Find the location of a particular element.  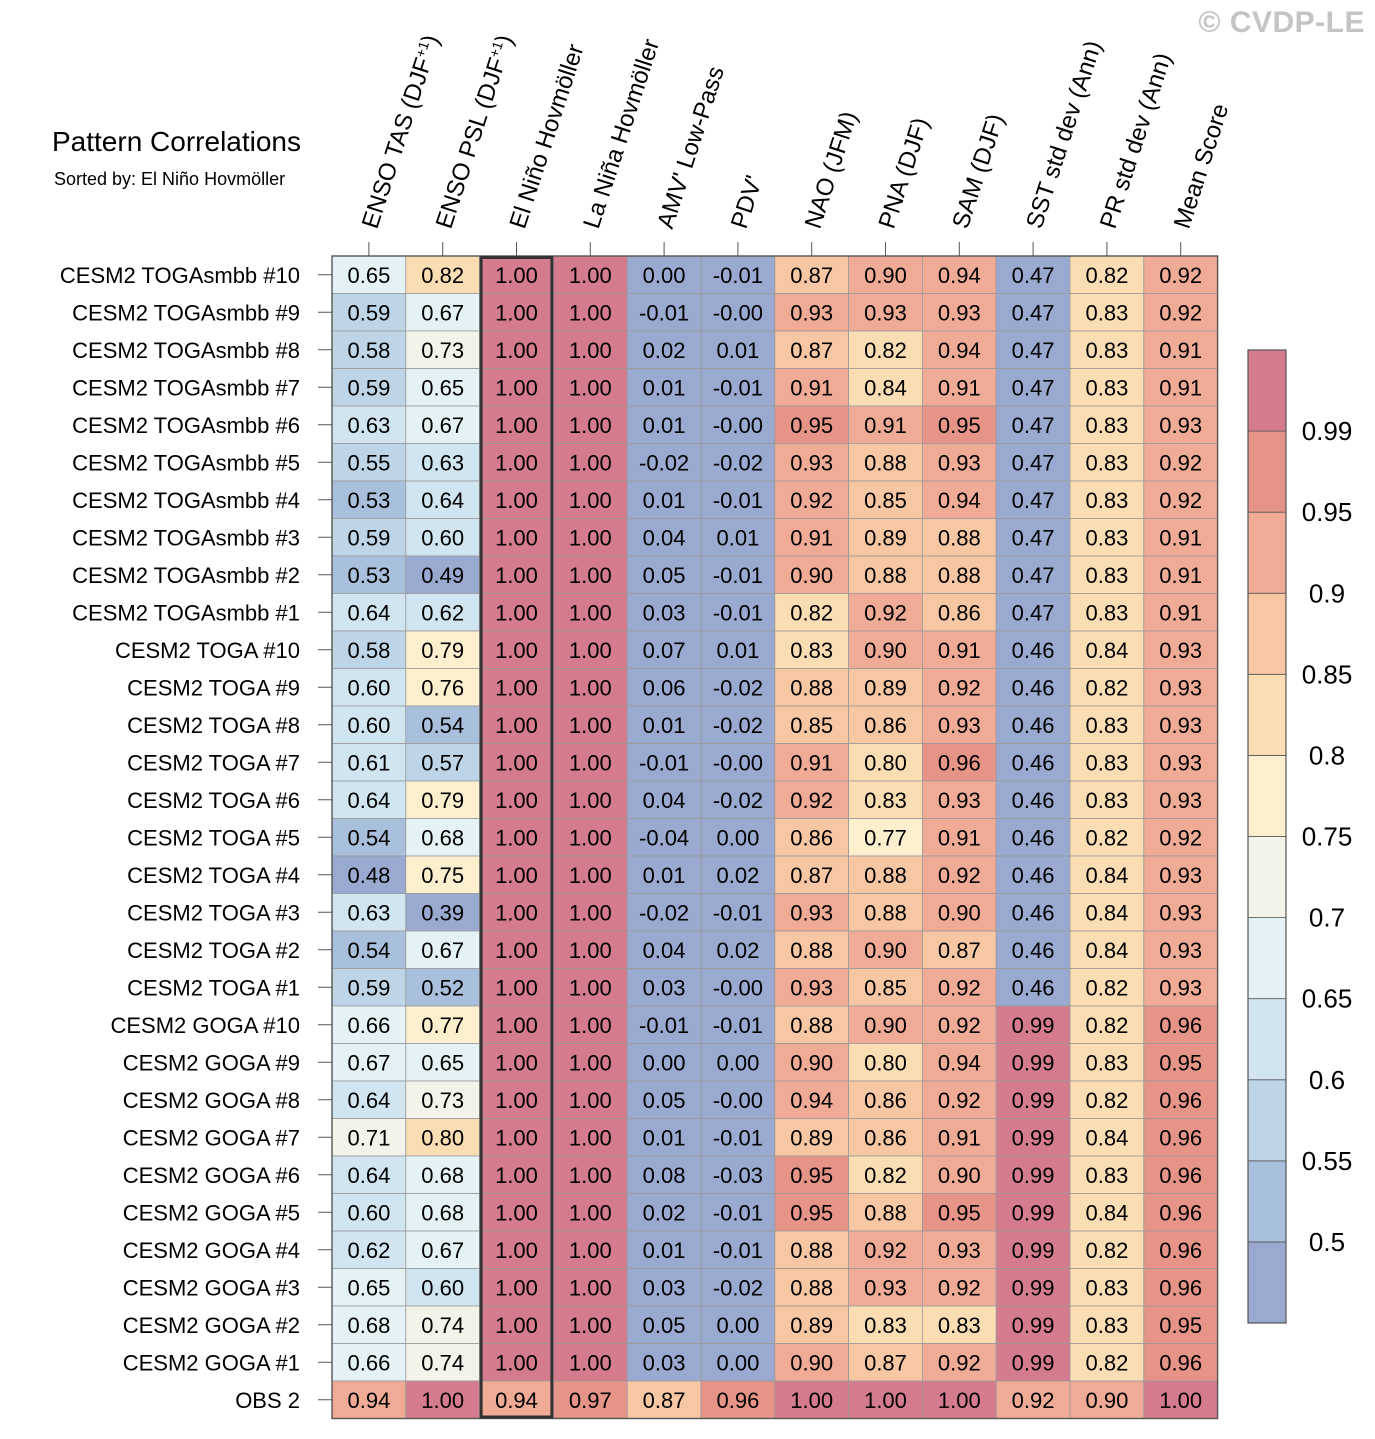

cell-value: 0.95 is located at coordinates (811, 1212).